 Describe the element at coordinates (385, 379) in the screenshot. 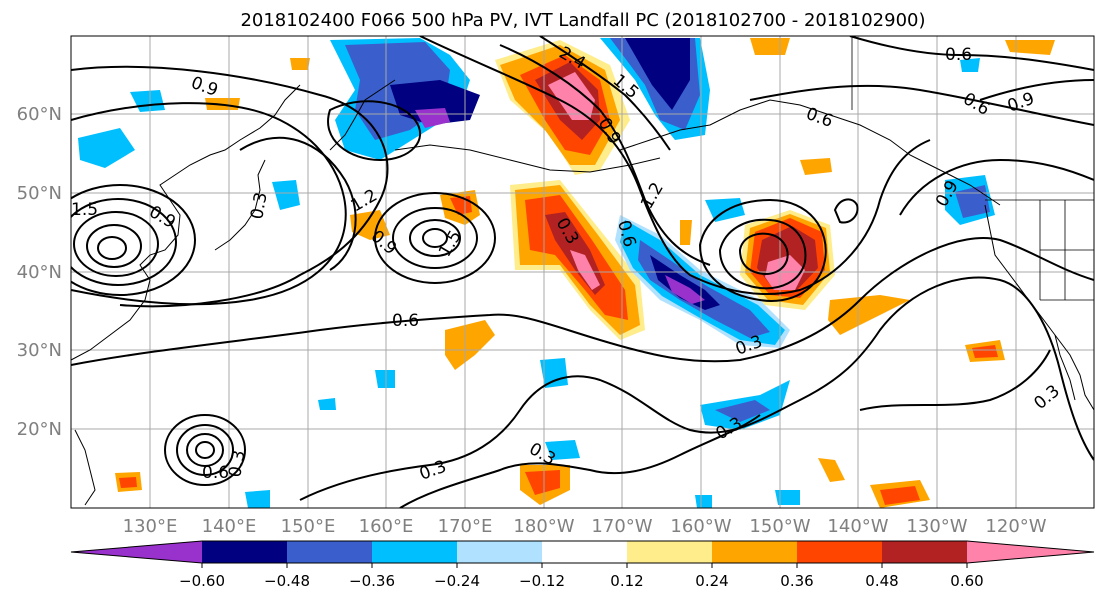

I see `shade-neg-160e-25n` at that location.